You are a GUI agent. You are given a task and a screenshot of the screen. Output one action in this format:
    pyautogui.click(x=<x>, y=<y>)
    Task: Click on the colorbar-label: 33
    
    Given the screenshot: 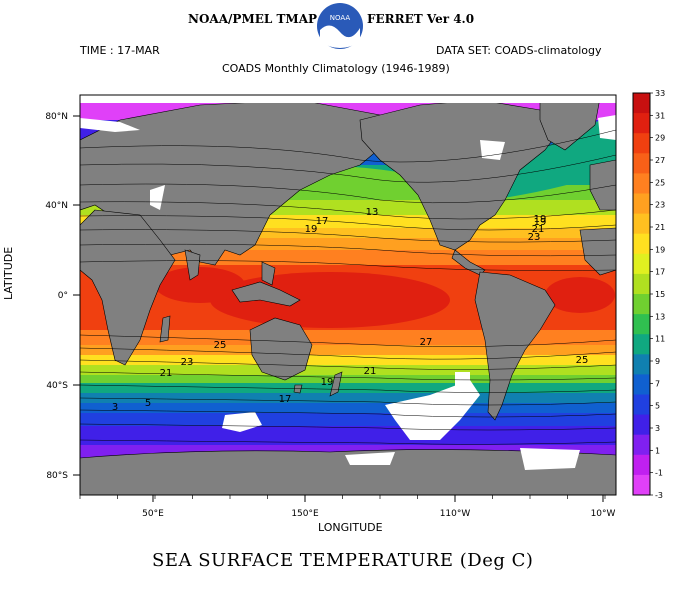 What is the action you would take?
    pyautogui.click(x=660, y=93)
    